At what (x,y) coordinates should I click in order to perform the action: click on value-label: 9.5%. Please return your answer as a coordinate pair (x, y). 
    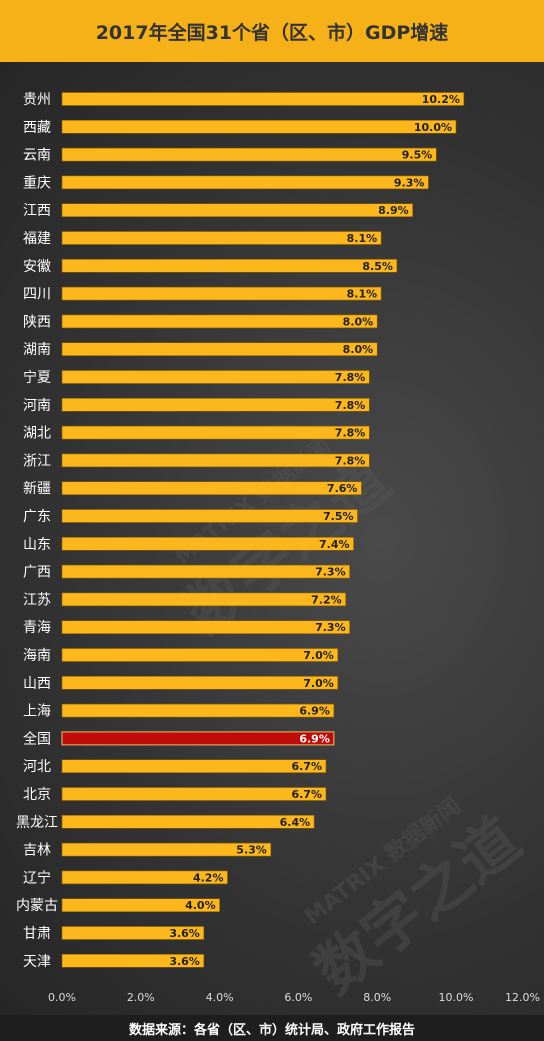
    Looking at the image, I should click on (417, 155).